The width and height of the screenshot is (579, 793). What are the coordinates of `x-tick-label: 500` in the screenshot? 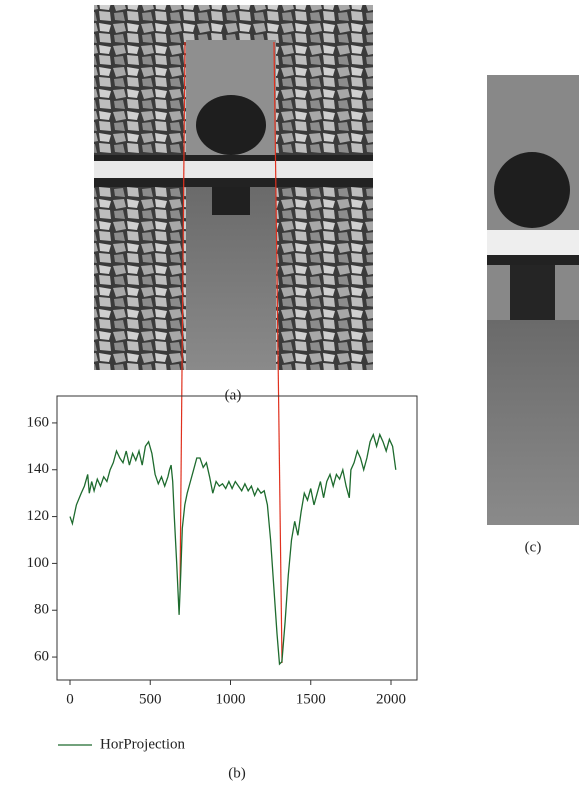 It's located at (150, 699).